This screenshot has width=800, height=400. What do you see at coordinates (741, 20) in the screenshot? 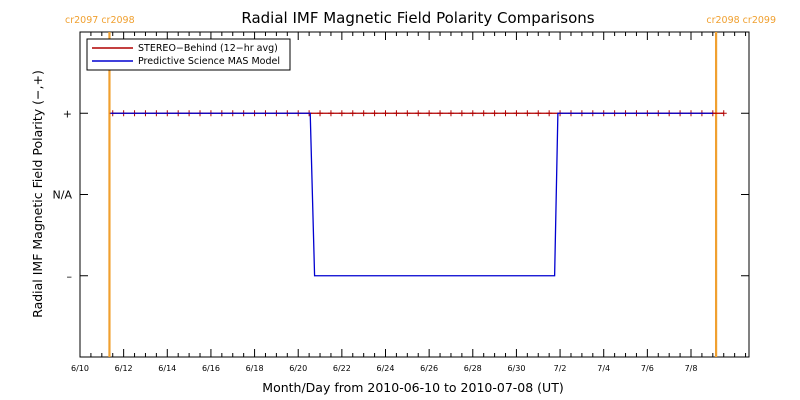
I see `carrington-label: cr2098 cr2099` at bounding box center [741, 20].